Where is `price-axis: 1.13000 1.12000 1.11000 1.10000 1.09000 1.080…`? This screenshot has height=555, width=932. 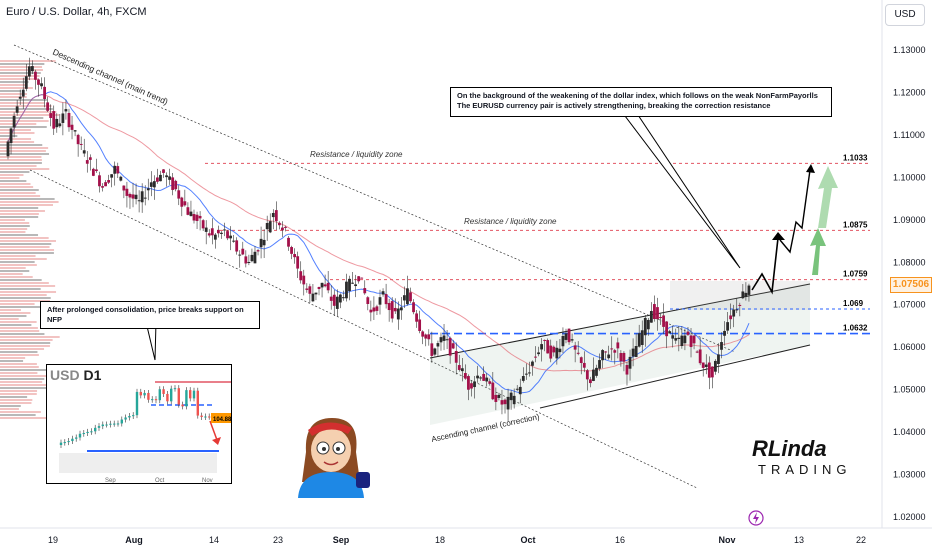
price-axis: 1.13000 1.12000 1.11000 1.10000 1.09000 1.080… is located at coordinates (909, 283).